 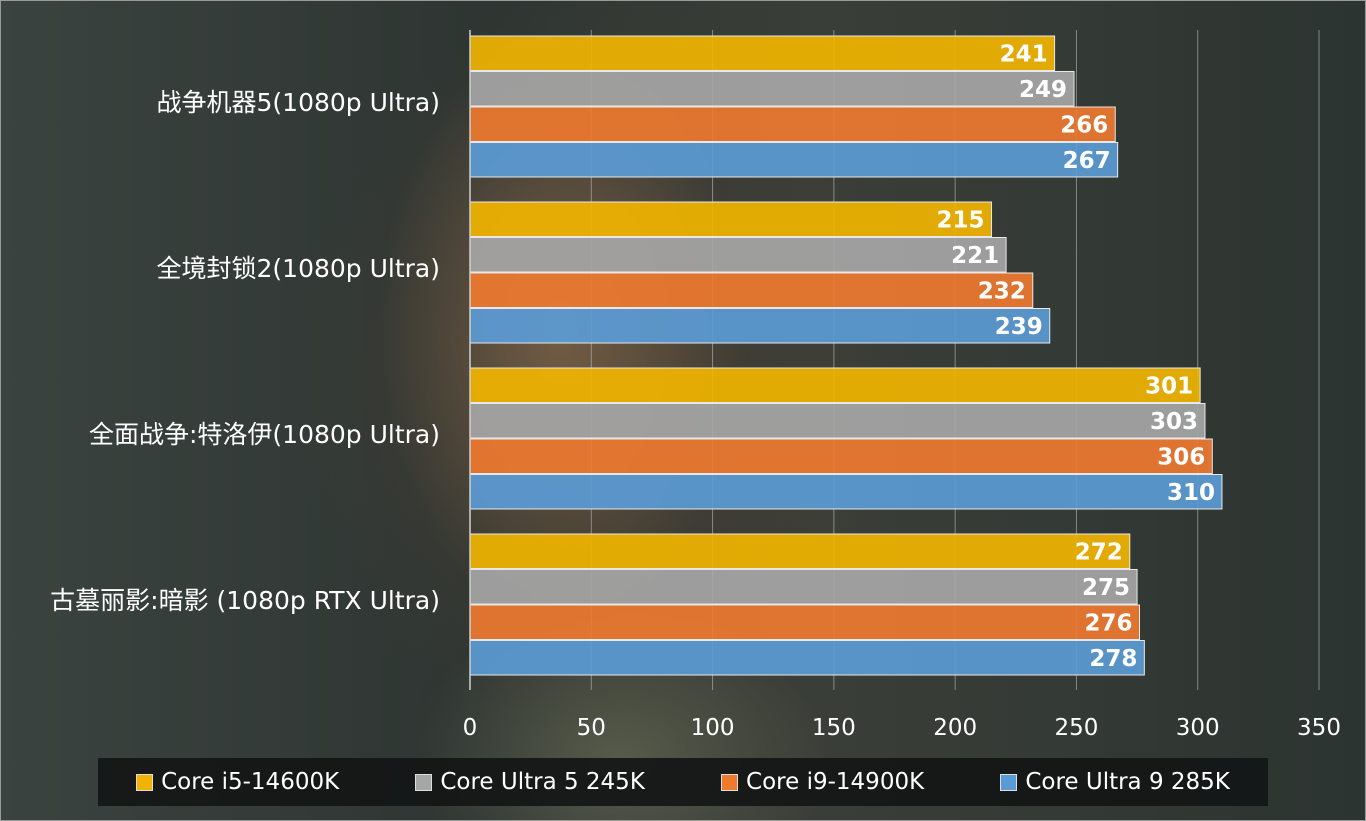 I want to click on data-label: 276, so click(x=1108, y=623).